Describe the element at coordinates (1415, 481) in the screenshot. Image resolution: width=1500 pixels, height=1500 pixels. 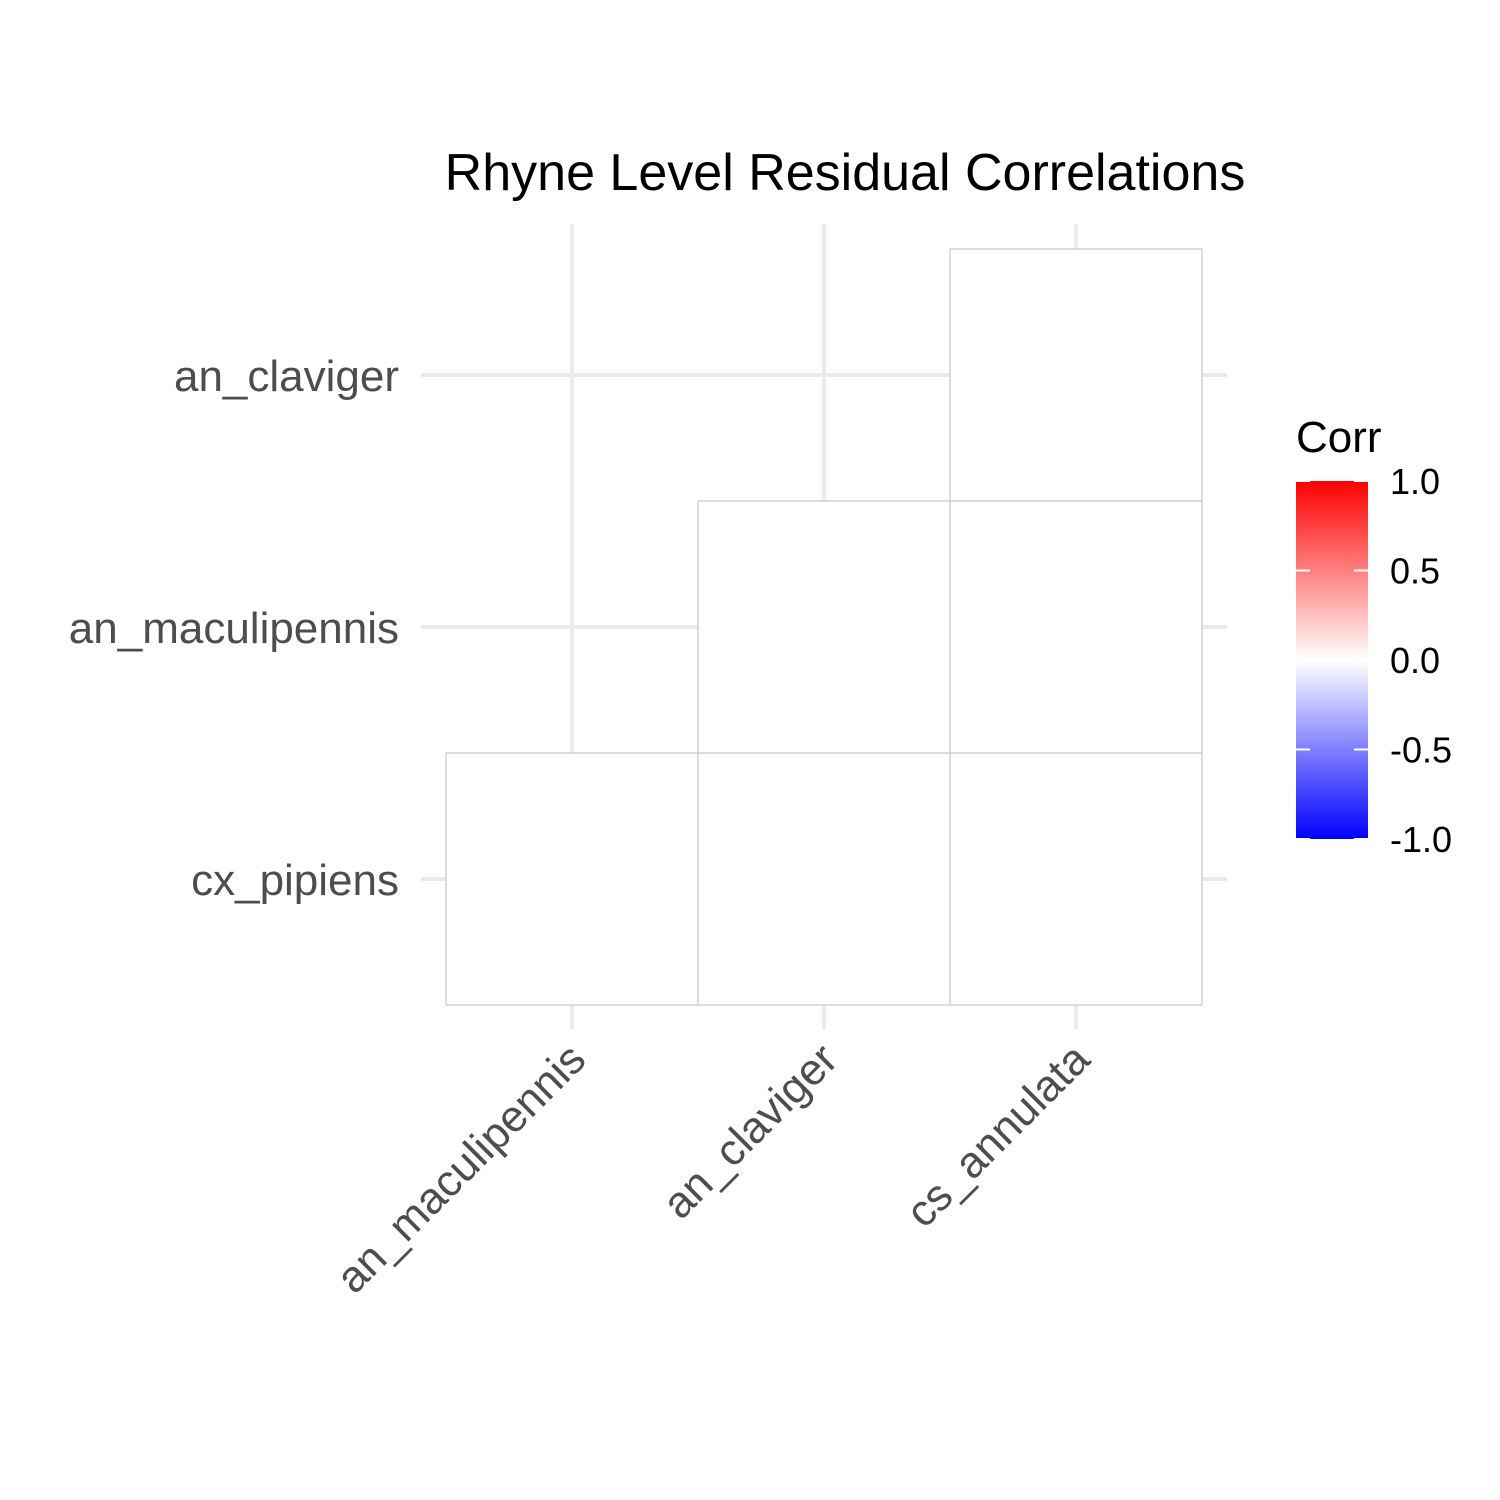
I see `legend-tick-label: 1.0` at that location.